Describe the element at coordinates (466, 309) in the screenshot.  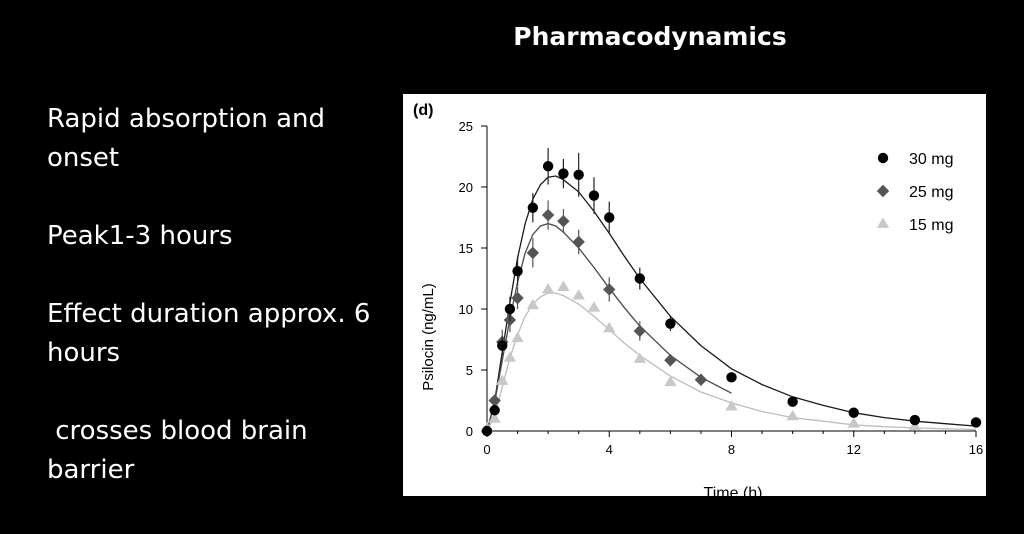
I see `y-tick-label: 10` at that location.